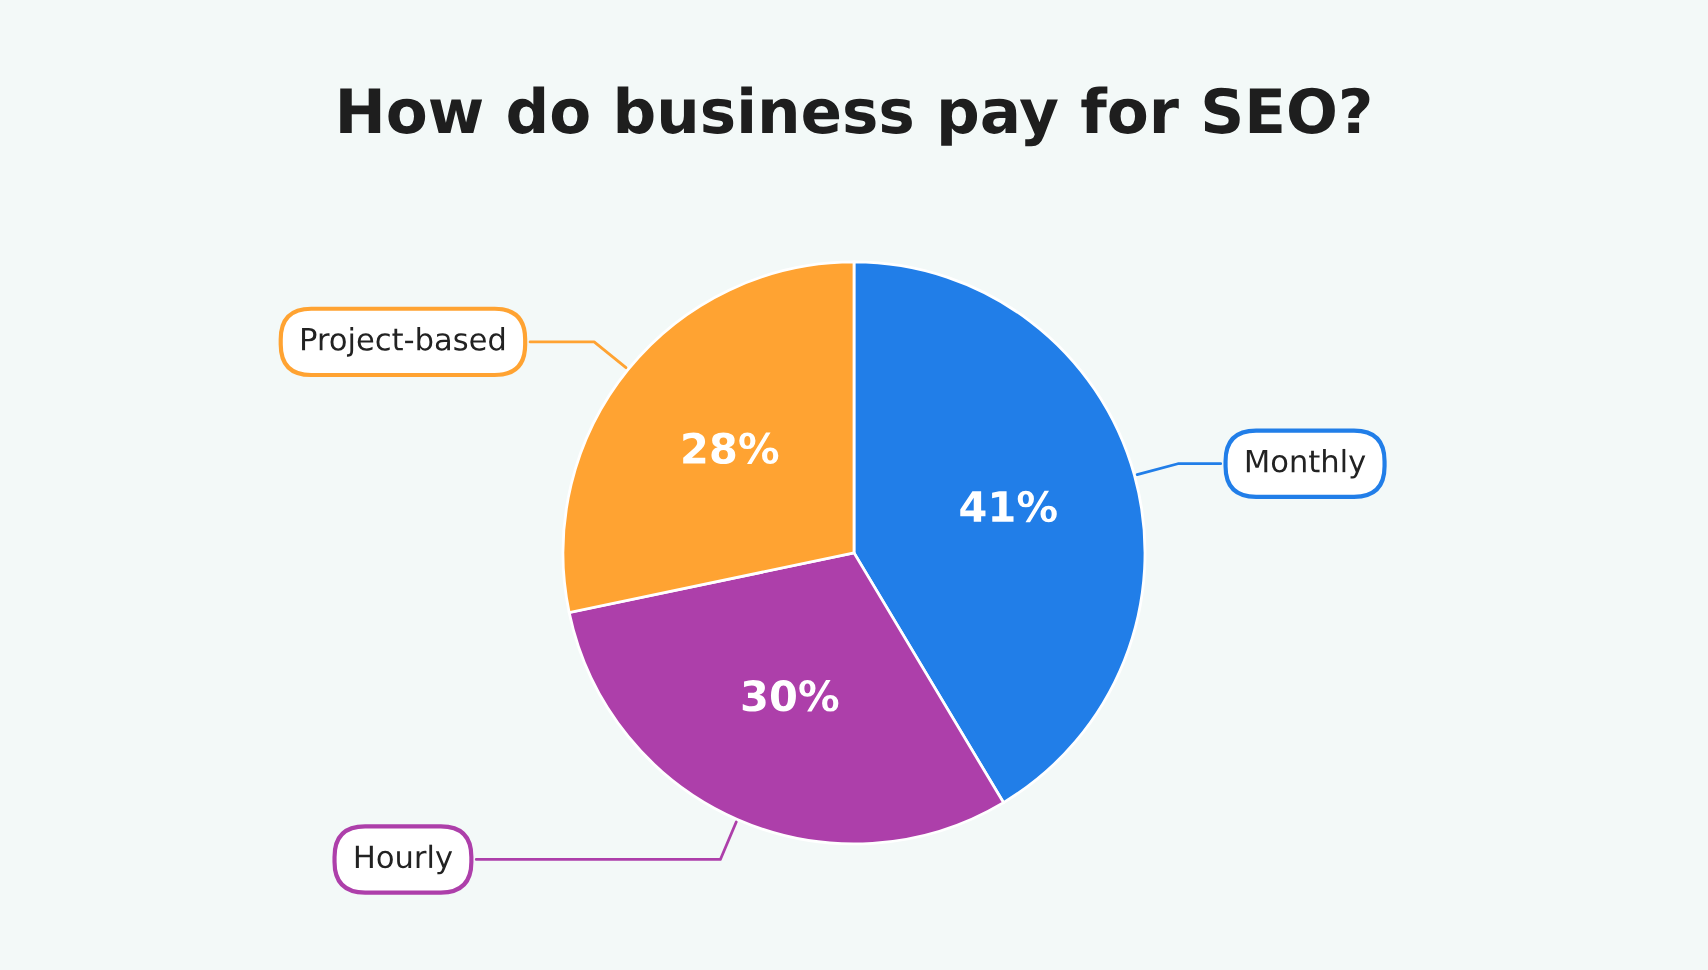  What do you see at coordinates (1306, 463) in the screenshot?
I see `slice-label: Monthly` at bounding box center [1306, 463].